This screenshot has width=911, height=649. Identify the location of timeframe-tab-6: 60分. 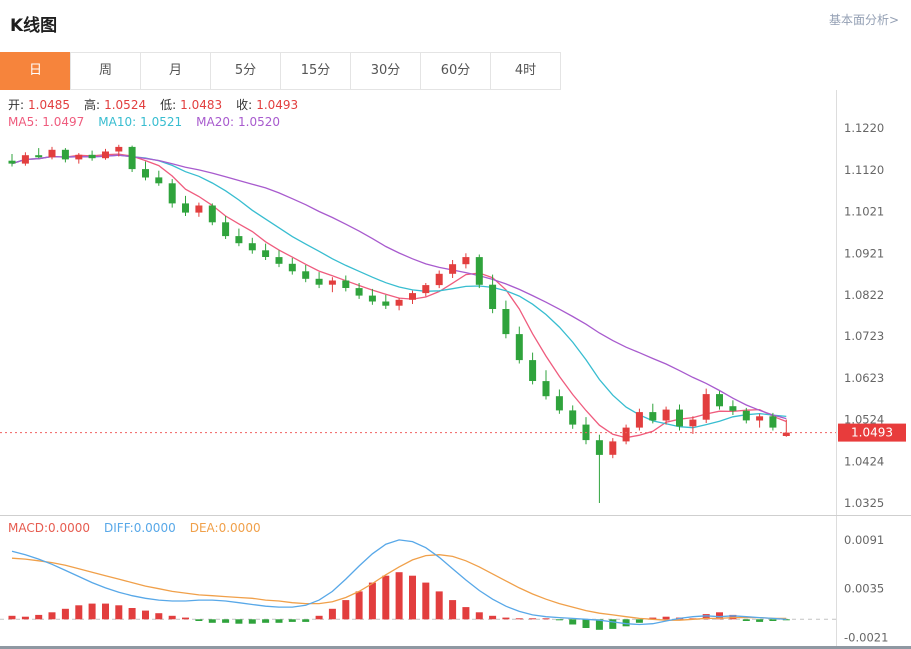
(455, 71).